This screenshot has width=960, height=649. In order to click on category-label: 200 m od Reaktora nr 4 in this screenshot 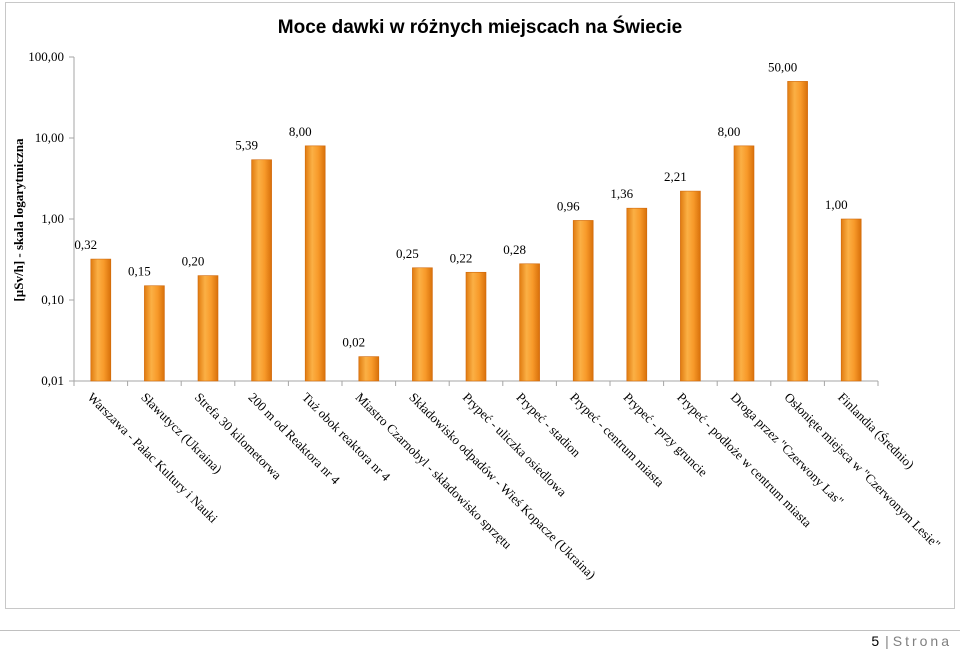, I will do `click(294, 439)`.